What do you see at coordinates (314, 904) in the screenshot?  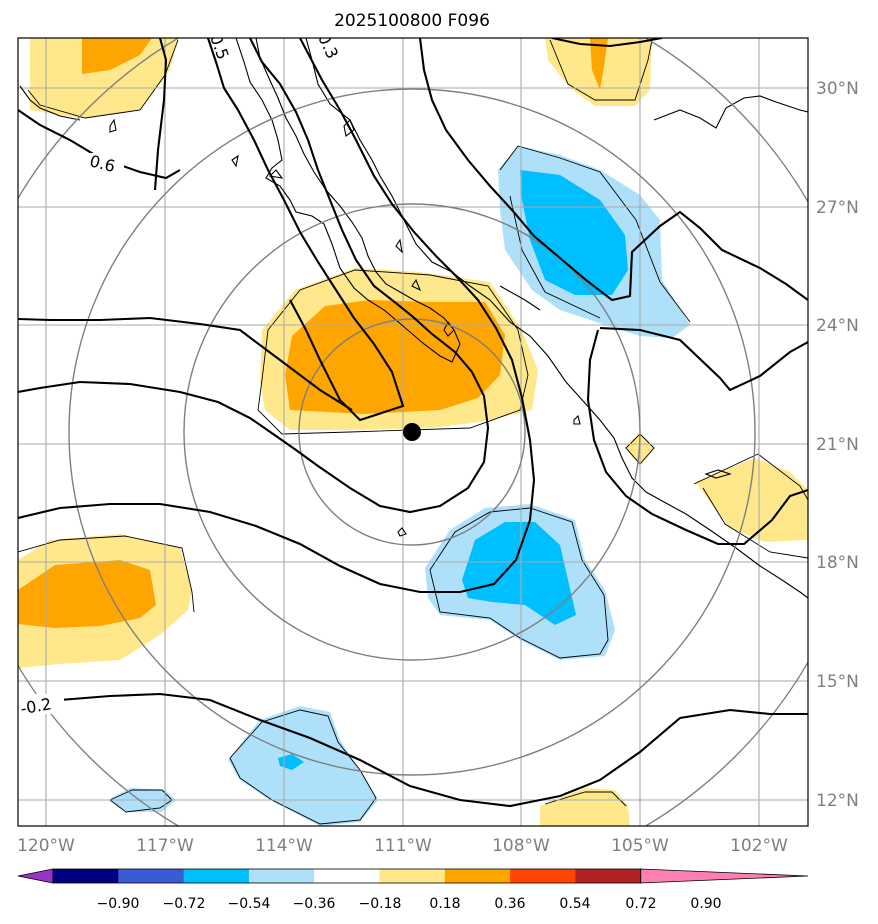 I see `colorbar-tick-label: −0.36` at bounding box center [314, 904].